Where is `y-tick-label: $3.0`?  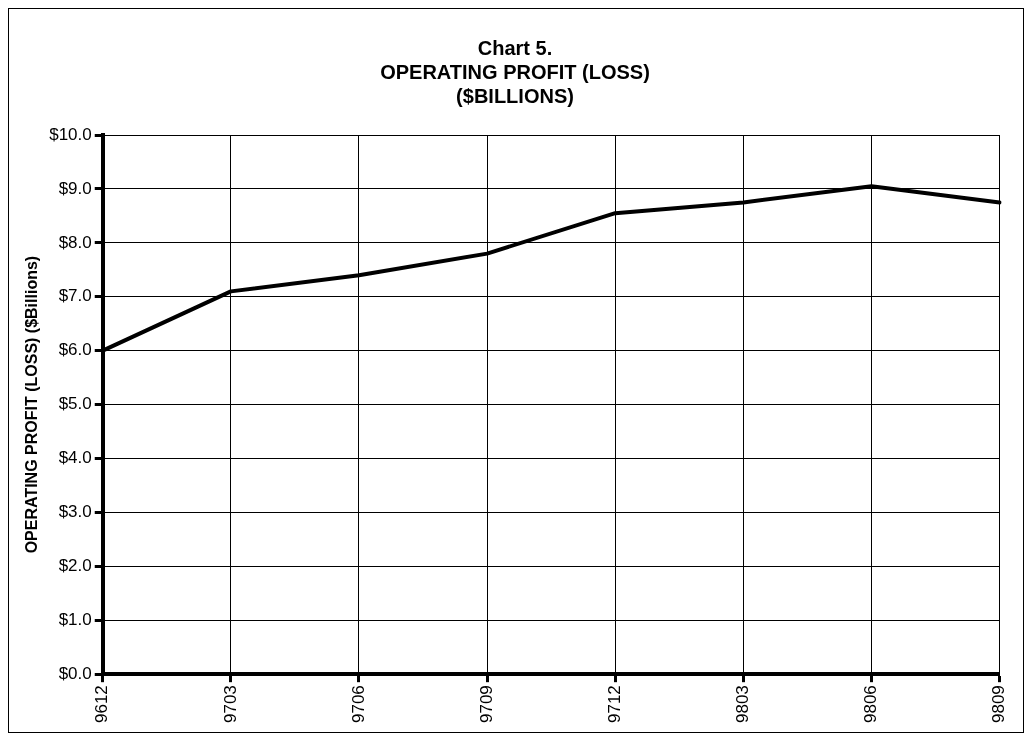
y-tick-label: $3.0 is located at coordinates (75, 512).